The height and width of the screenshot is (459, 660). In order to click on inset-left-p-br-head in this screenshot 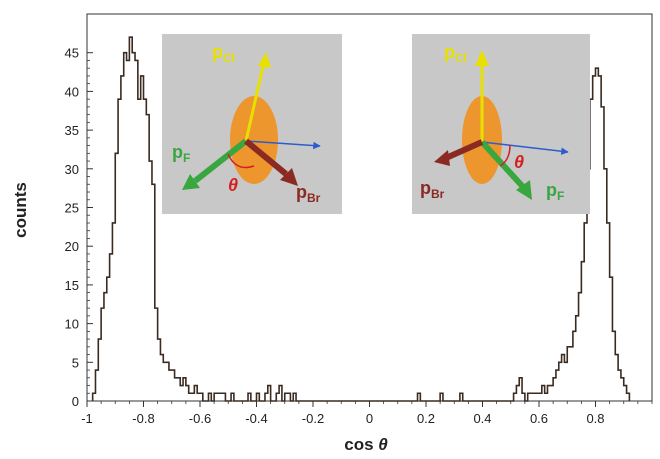, I will do `click(289, 177)`.